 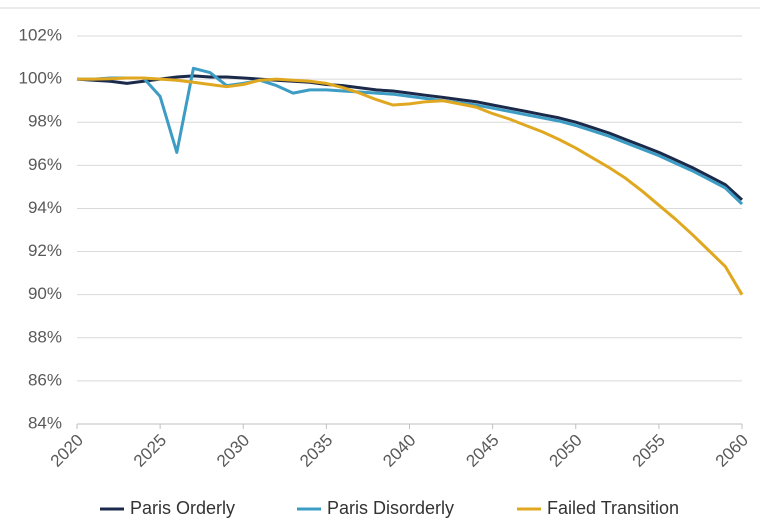 I want to click on legend-label: Paris Disorderly, so click(x=390, y=508).